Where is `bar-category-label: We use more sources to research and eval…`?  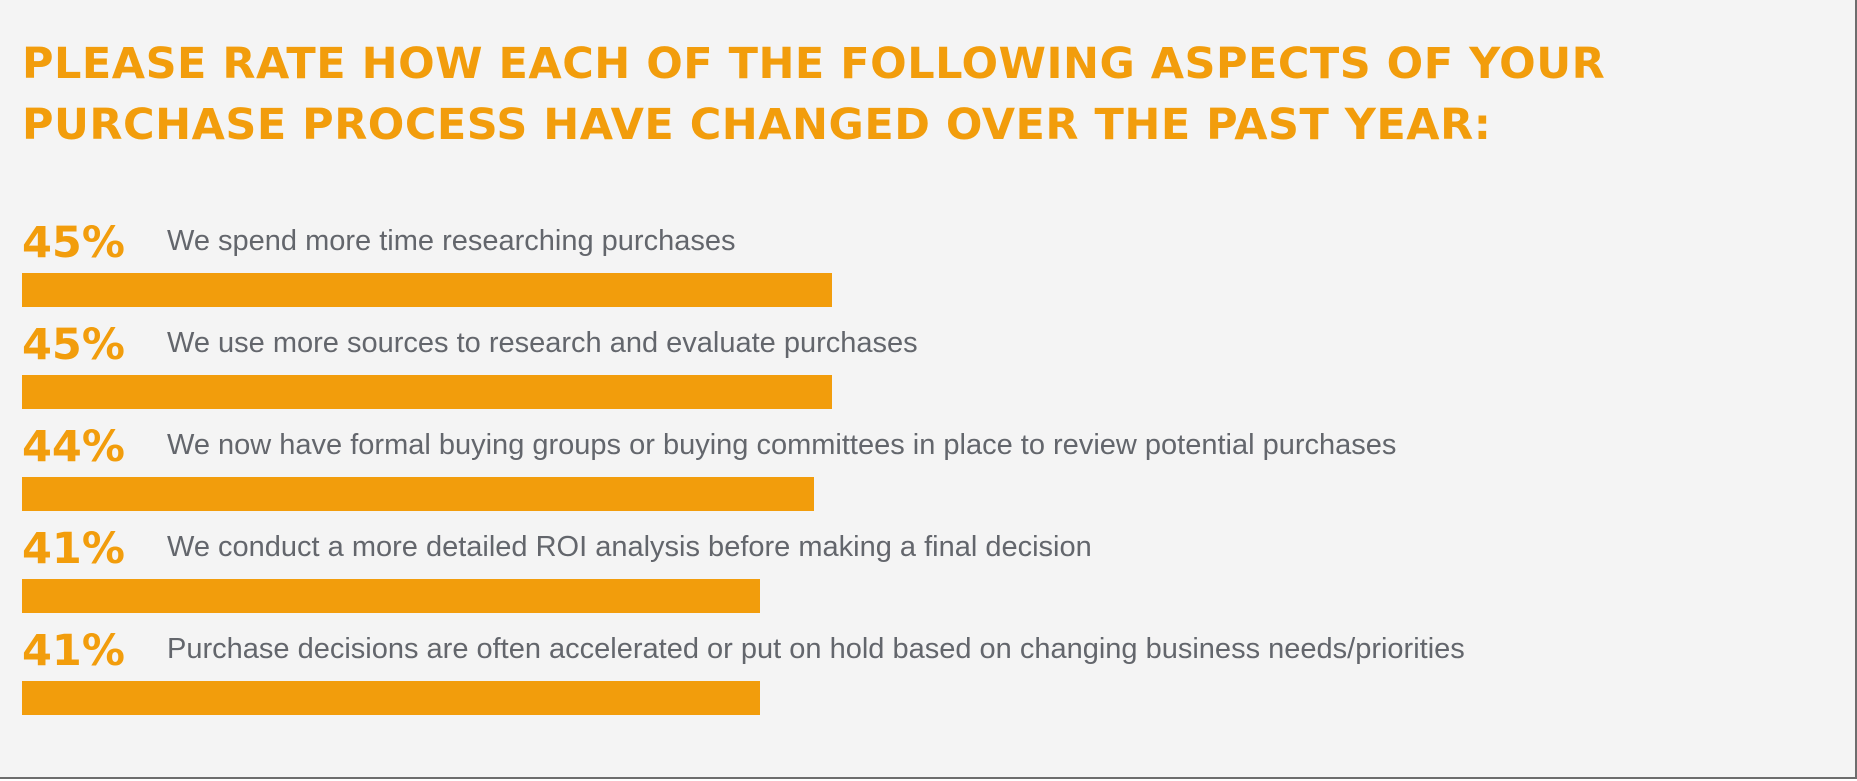
bar-category-label: We use more sources to research and eval… is located at coordinates (542, 343).